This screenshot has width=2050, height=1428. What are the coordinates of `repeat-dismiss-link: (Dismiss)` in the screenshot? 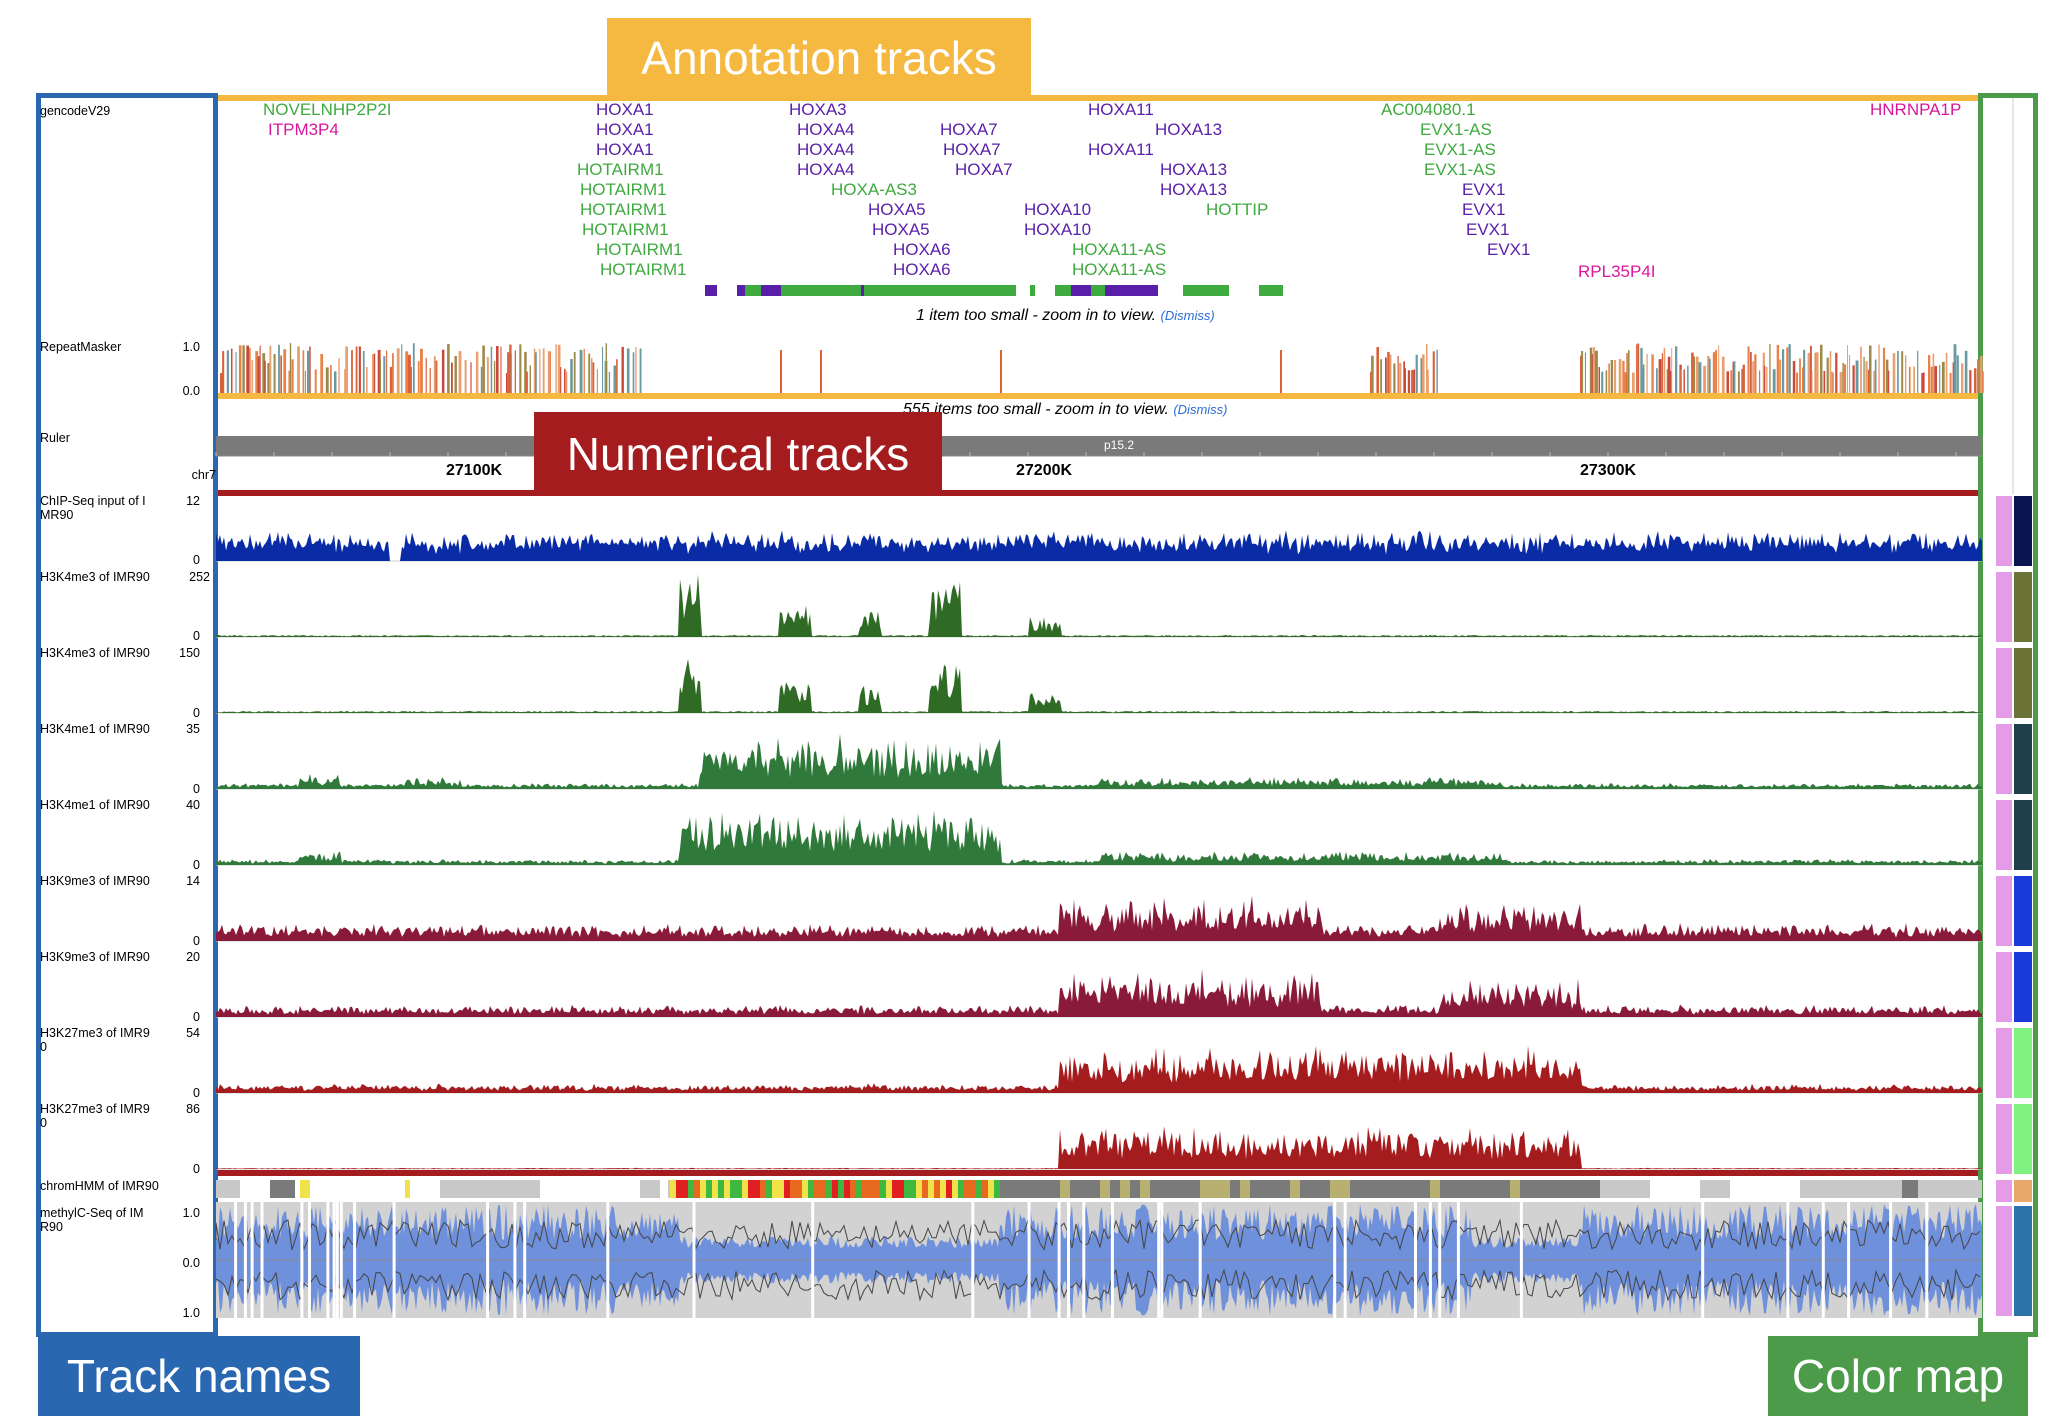 It's located at (1200, 409).